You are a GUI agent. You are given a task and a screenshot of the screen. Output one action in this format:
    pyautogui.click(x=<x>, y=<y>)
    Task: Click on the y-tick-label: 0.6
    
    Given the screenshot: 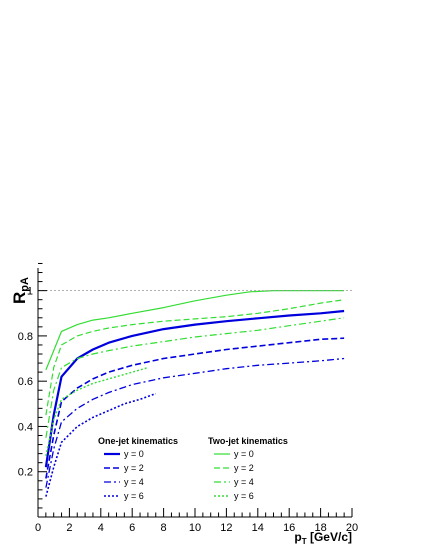 What is the action you would take?
    pyautogui.click(x=25, y=382)
    